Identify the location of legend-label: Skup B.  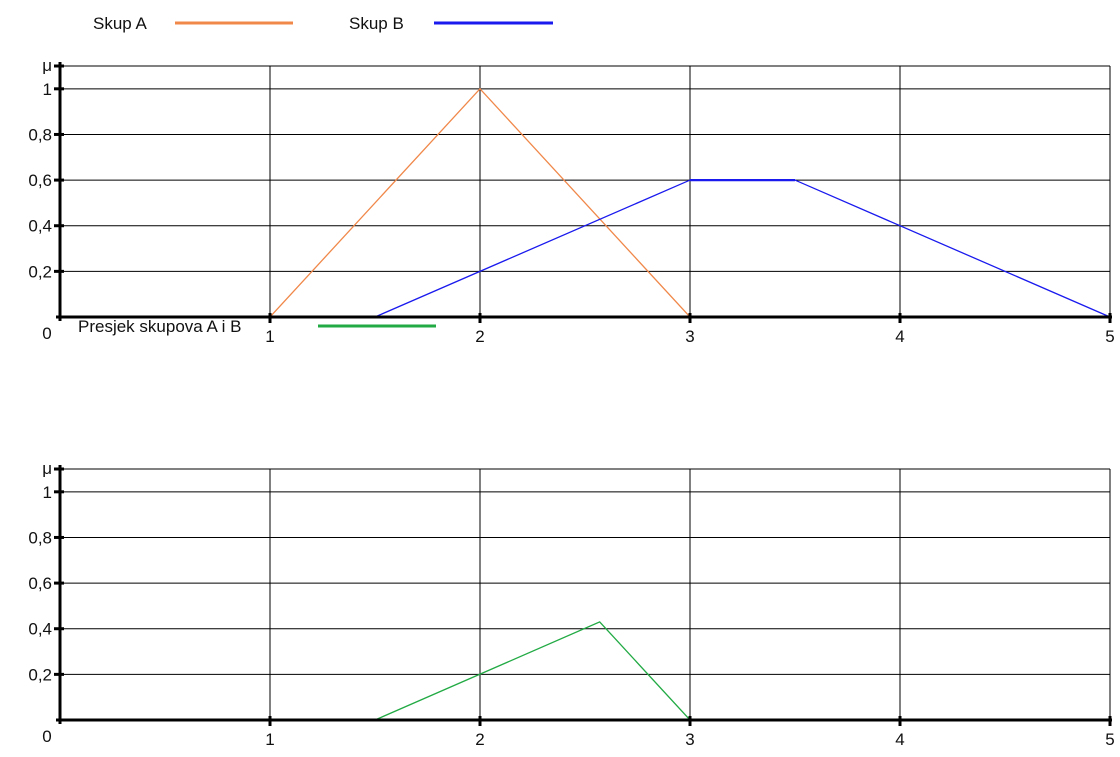
(376, 23).